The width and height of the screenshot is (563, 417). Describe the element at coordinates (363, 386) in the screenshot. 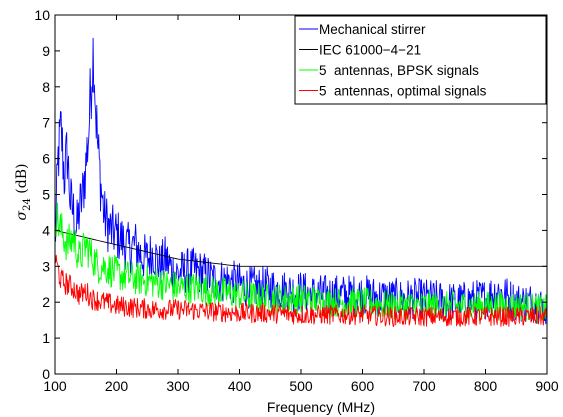

I see `x-tick-label: 600` at that location.